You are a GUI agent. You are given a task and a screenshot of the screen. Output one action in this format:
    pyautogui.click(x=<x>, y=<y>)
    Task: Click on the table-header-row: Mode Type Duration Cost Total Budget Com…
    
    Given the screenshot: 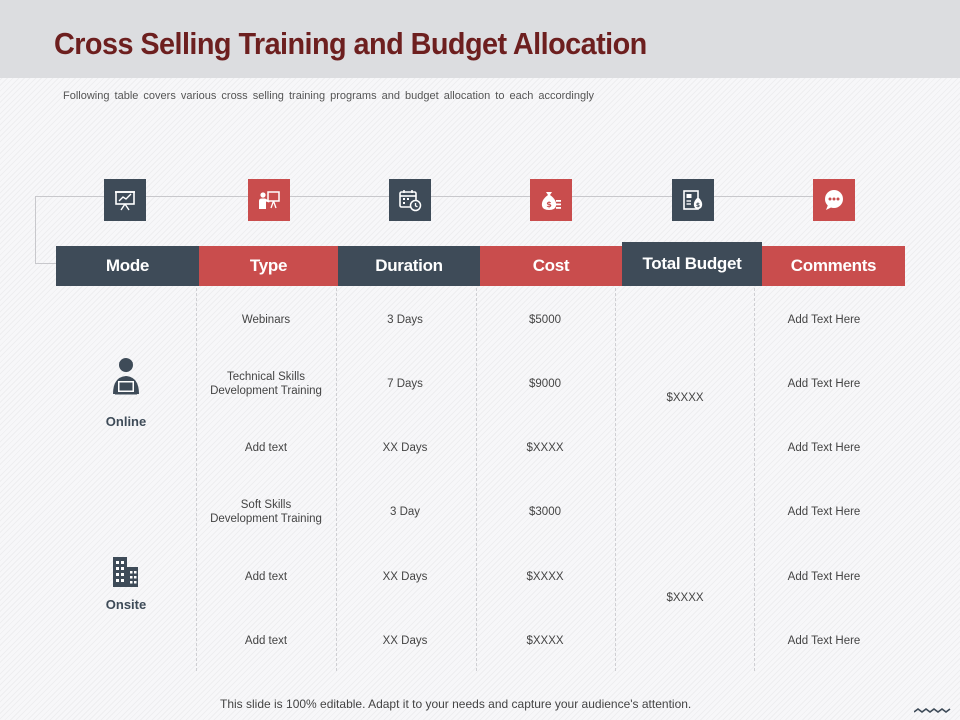 What is the action you would take?
    pyautogui.click(x=480, y=264)
    